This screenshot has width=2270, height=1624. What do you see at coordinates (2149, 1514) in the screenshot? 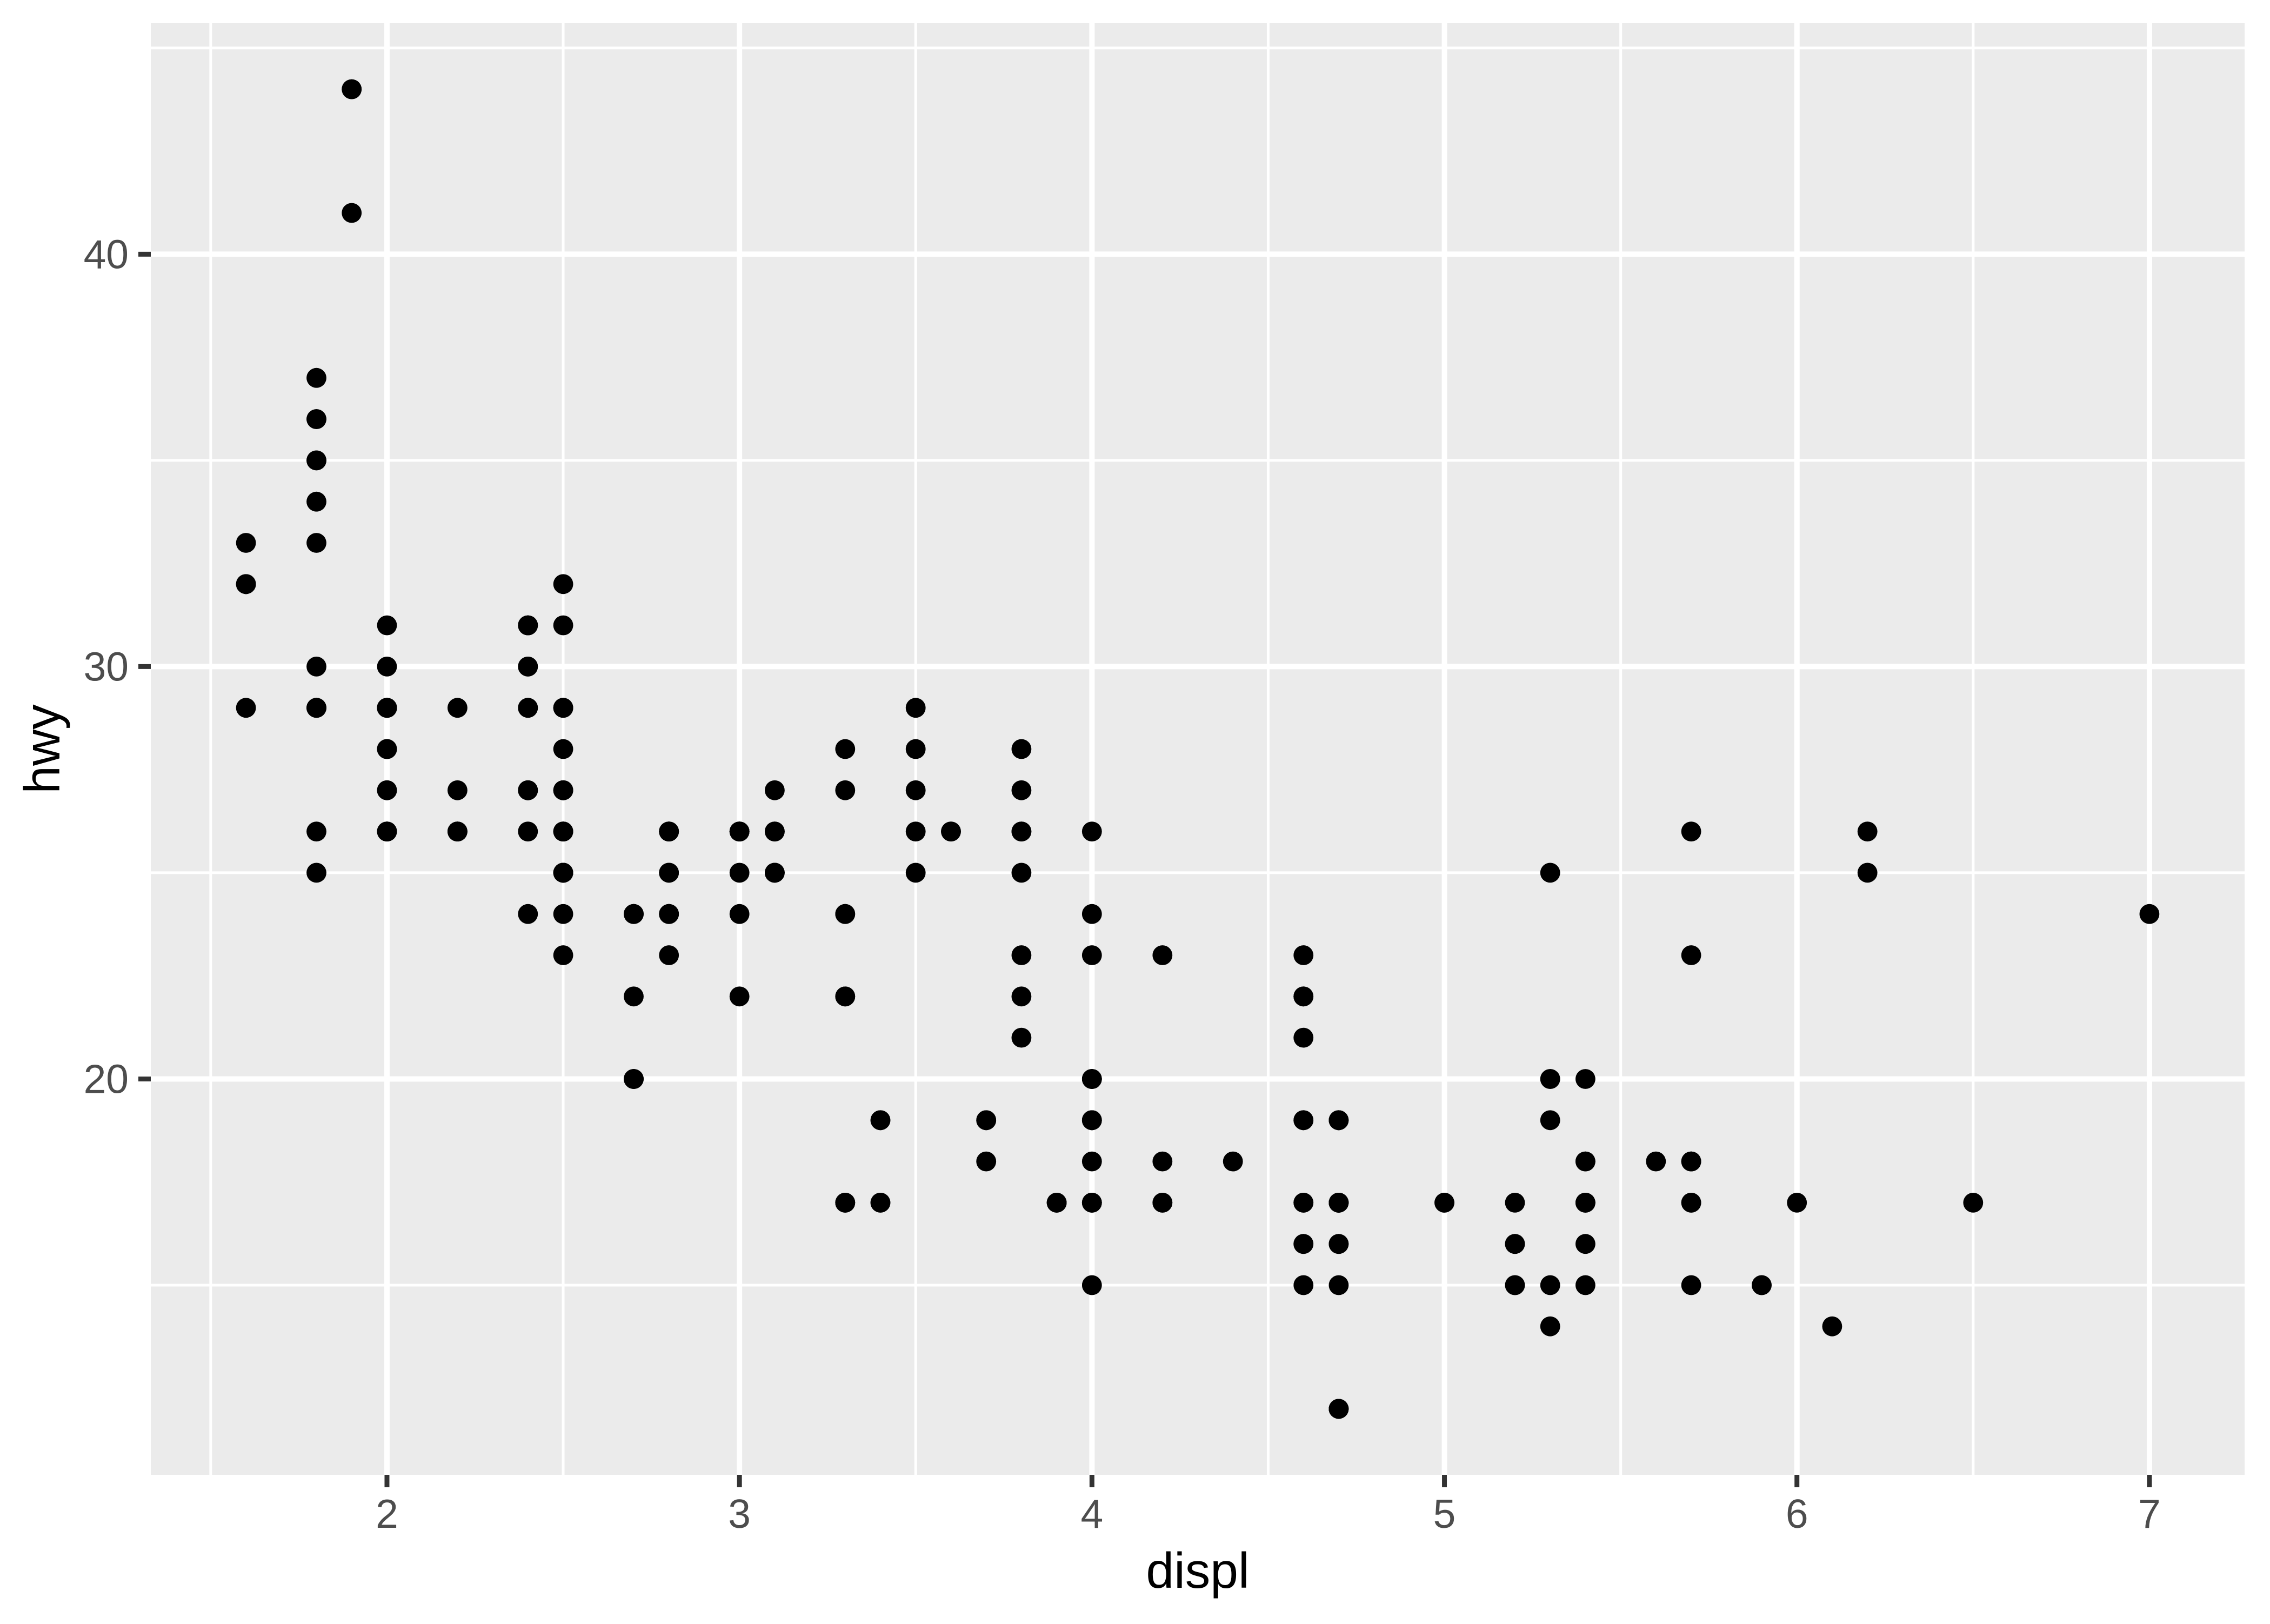
I see `x-tick-label: 7` at bounding box center [2149, 1514].